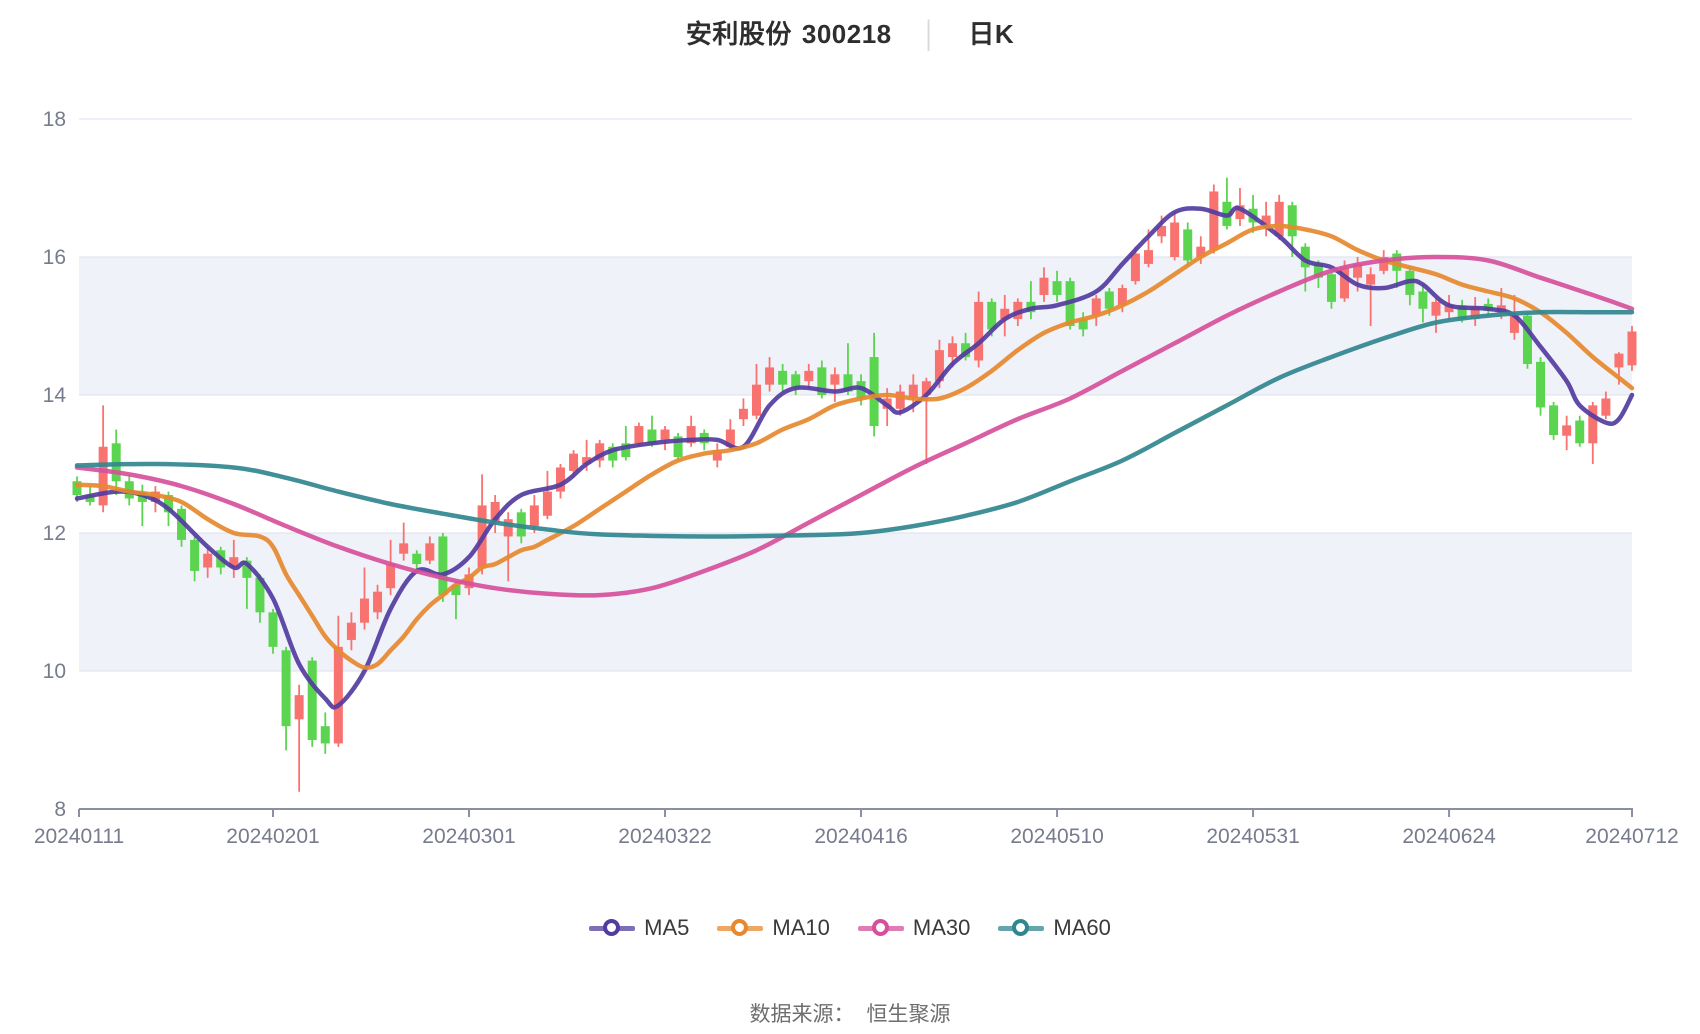 The image size is (1700, 1034). I want to click on legend-item-ma30: MA30, so click(913, 928).